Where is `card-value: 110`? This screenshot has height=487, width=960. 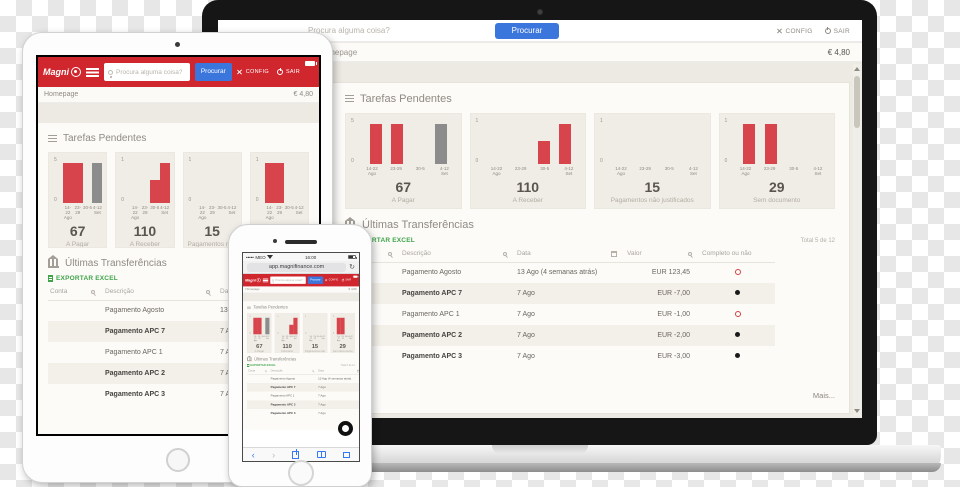
card-value: 110 is located at coordinates (528, 187).